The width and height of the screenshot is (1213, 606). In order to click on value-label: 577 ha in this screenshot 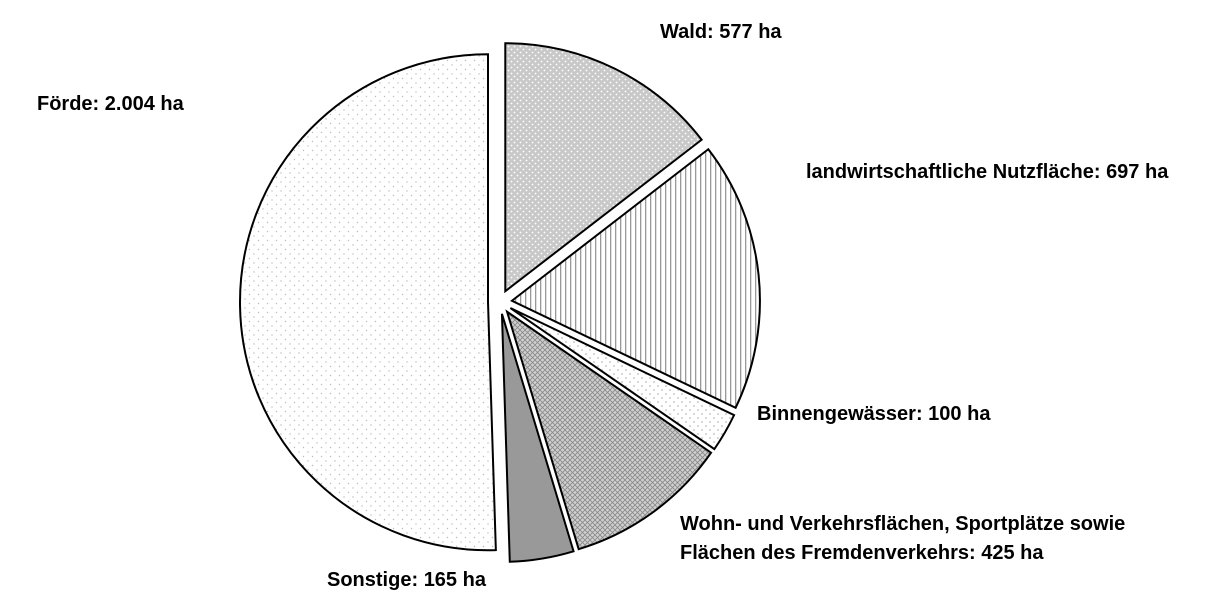, I will do `click(750, 32)`.